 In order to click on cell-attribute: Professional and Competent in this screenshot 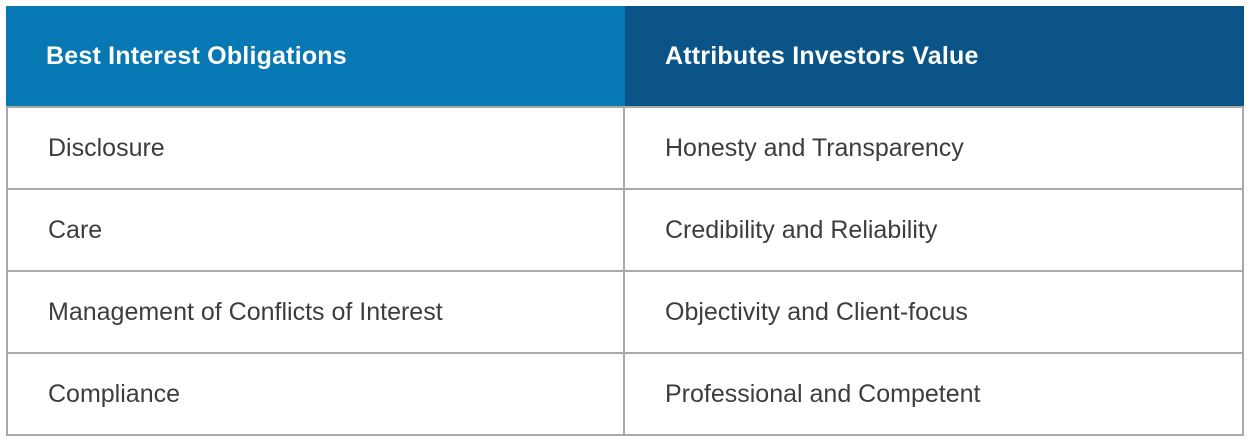, I will do `click(823, 393)`.